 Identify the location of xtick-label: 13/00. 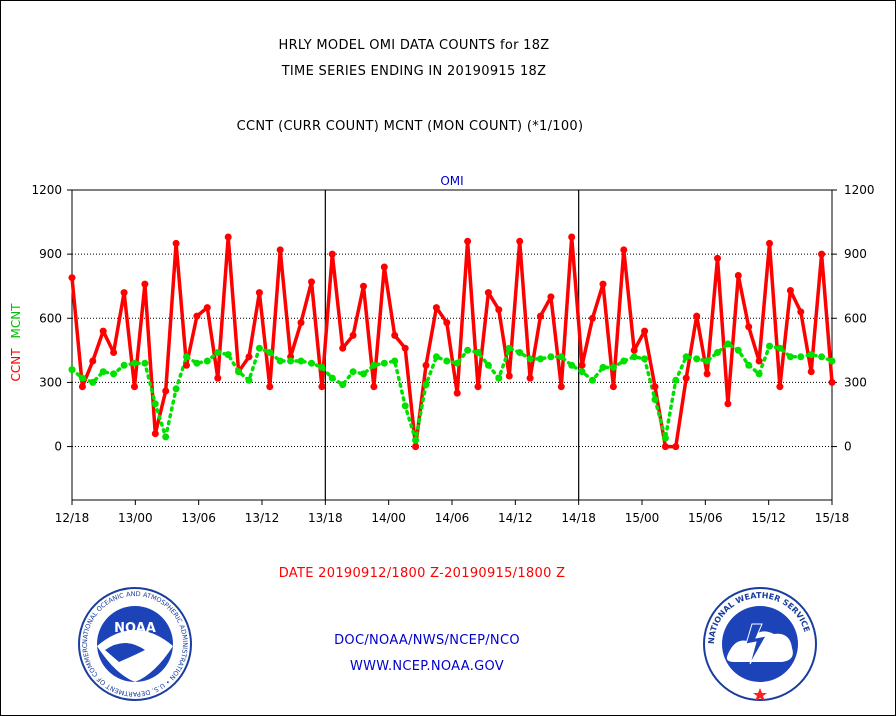
(135, 518).